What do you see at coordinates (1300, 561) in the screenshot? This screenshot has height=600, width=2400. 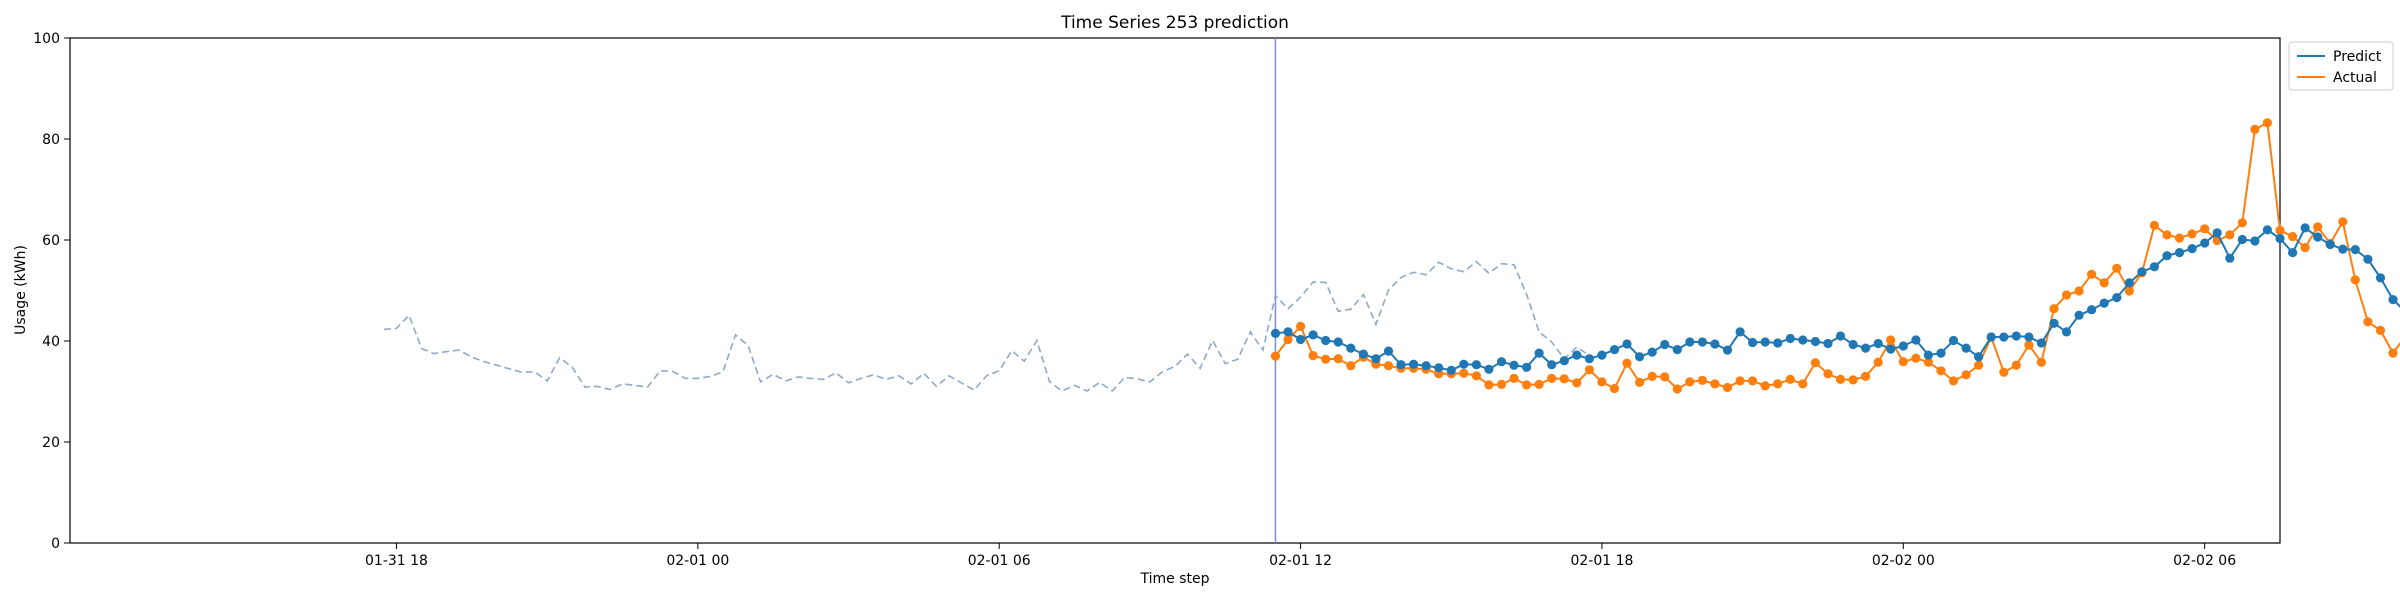 I see `x-tick-label: 02-01 12` at bounding box center [1300, 561].